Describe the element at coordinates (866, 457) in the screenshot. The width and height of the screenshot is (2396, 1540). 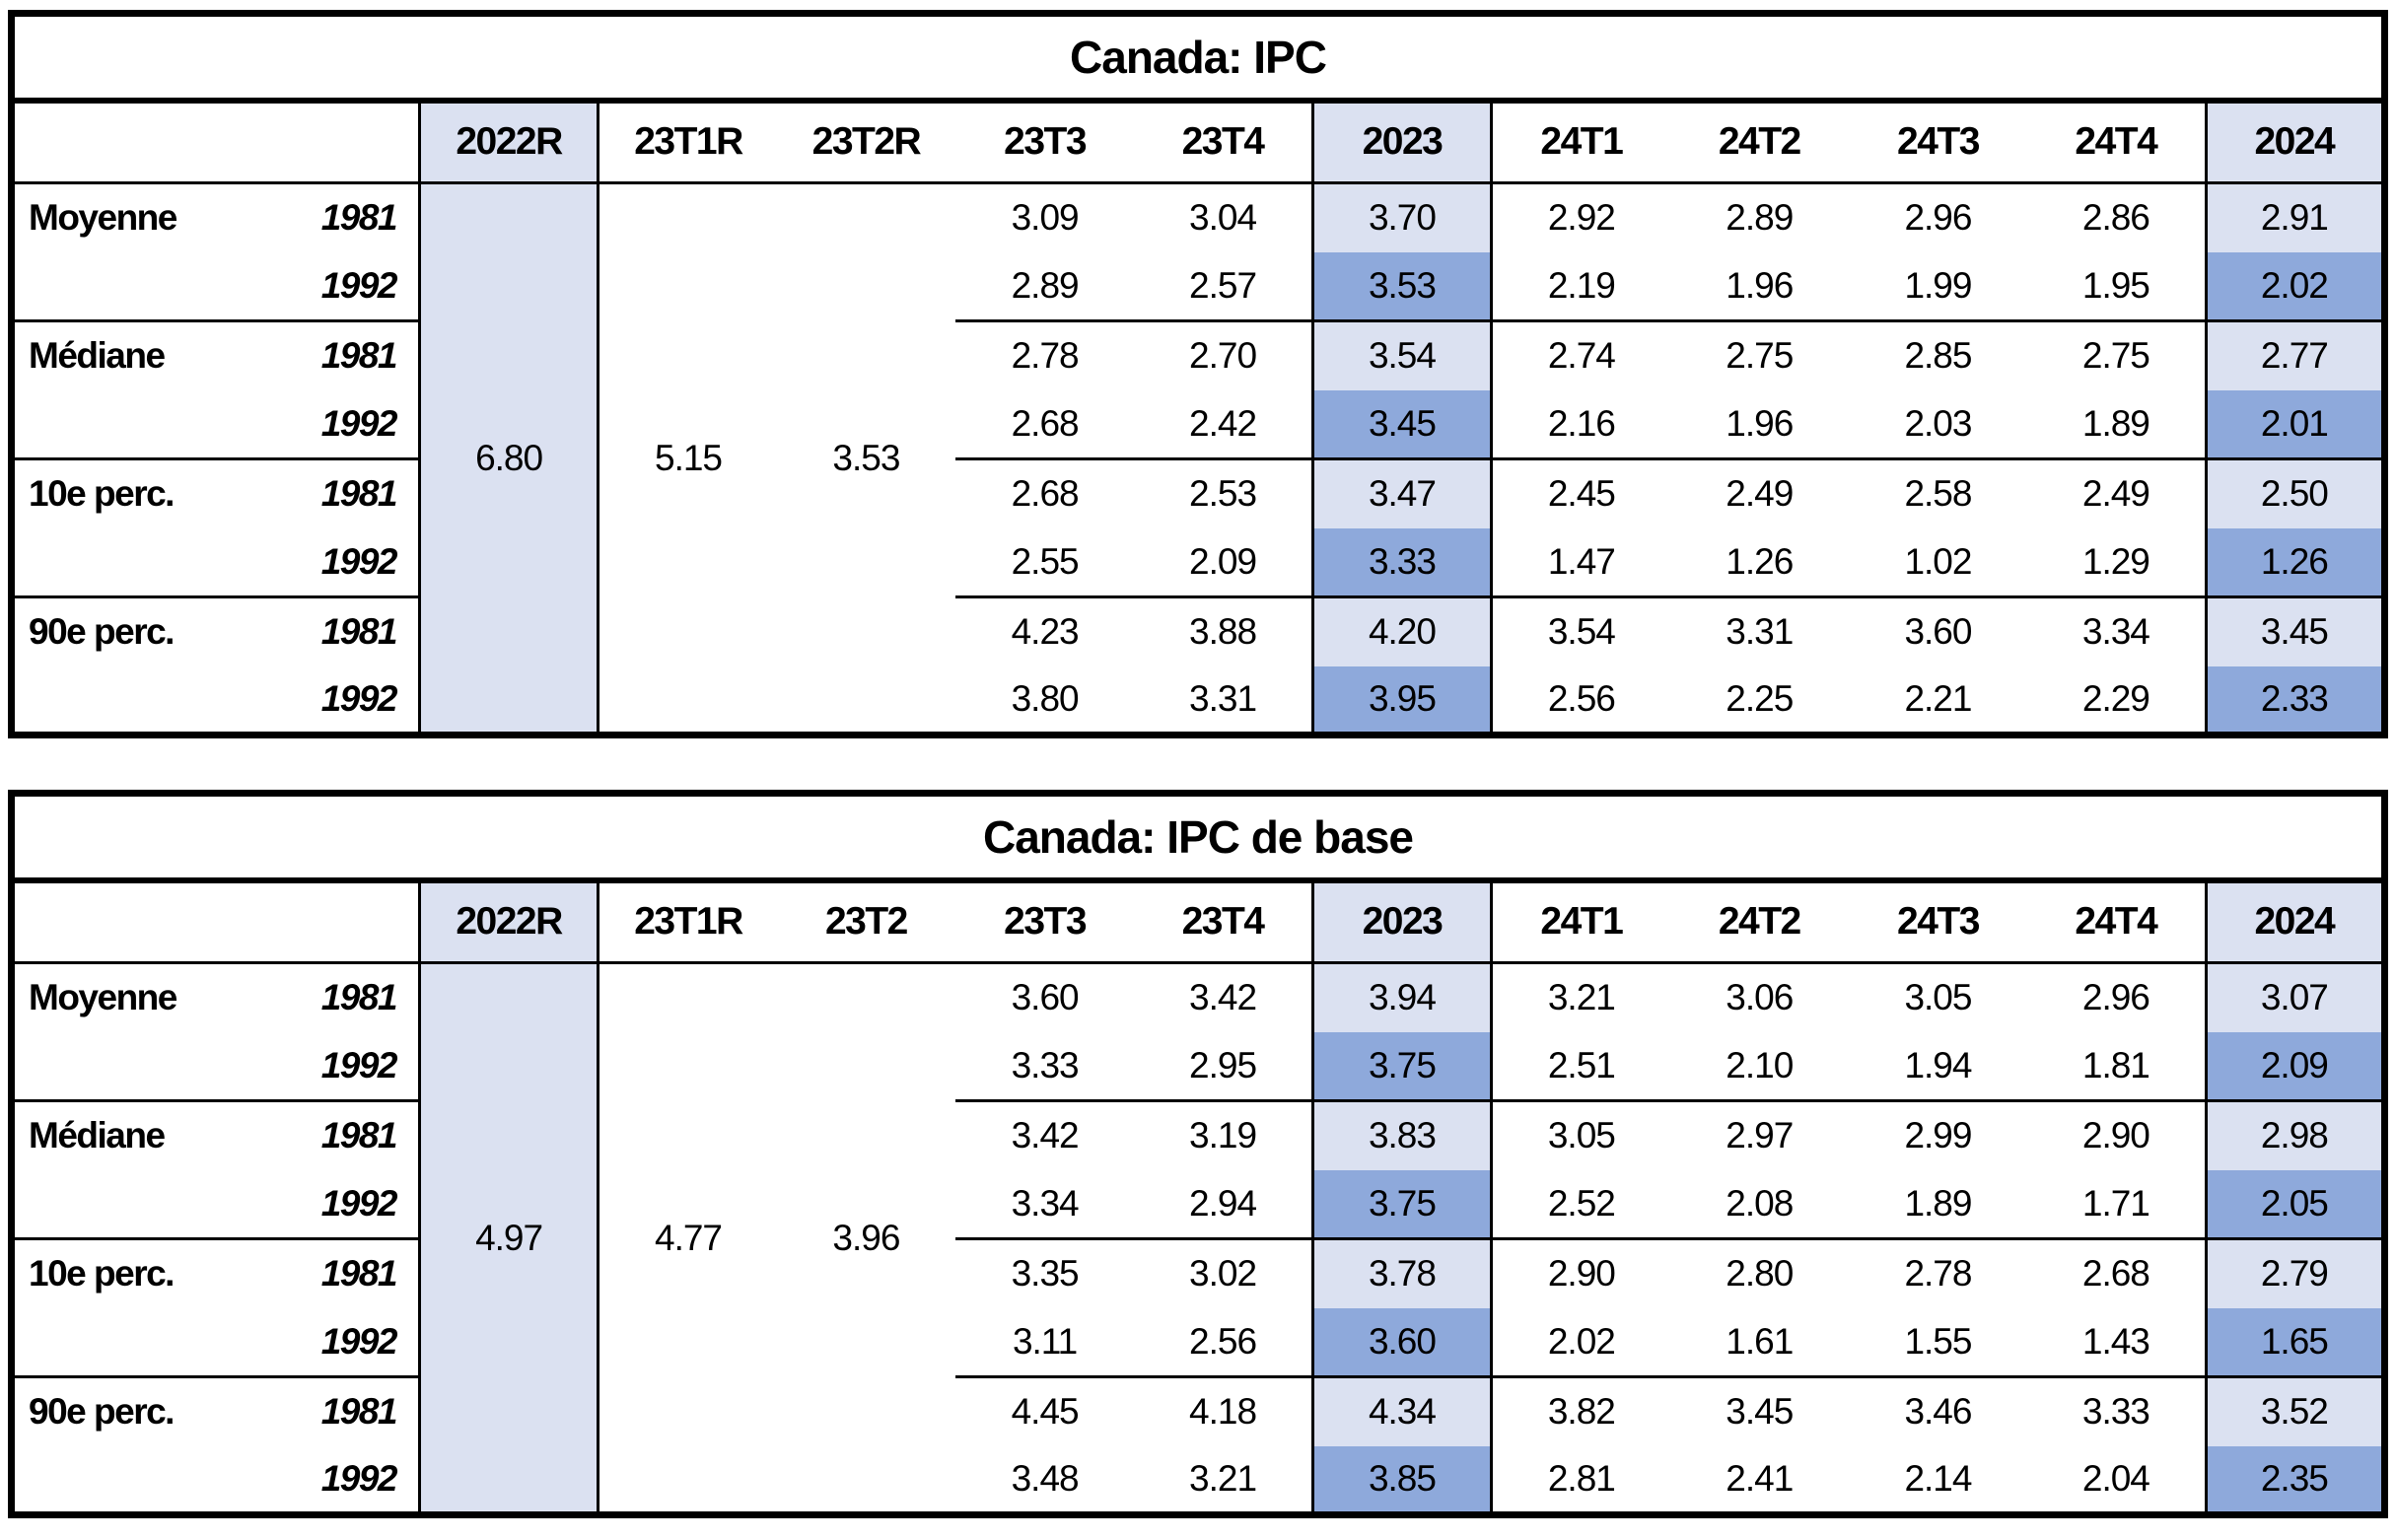
I see `merged-value-cell: 3.53` at that location.